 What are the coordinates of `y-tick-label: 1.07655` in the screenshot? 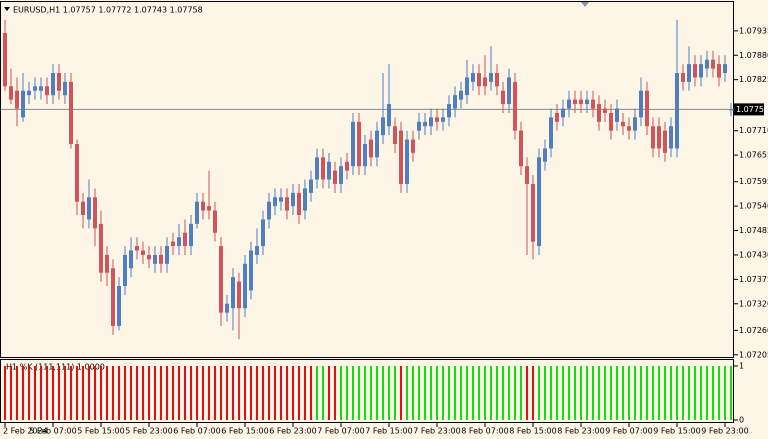 It's located at (753, 155).